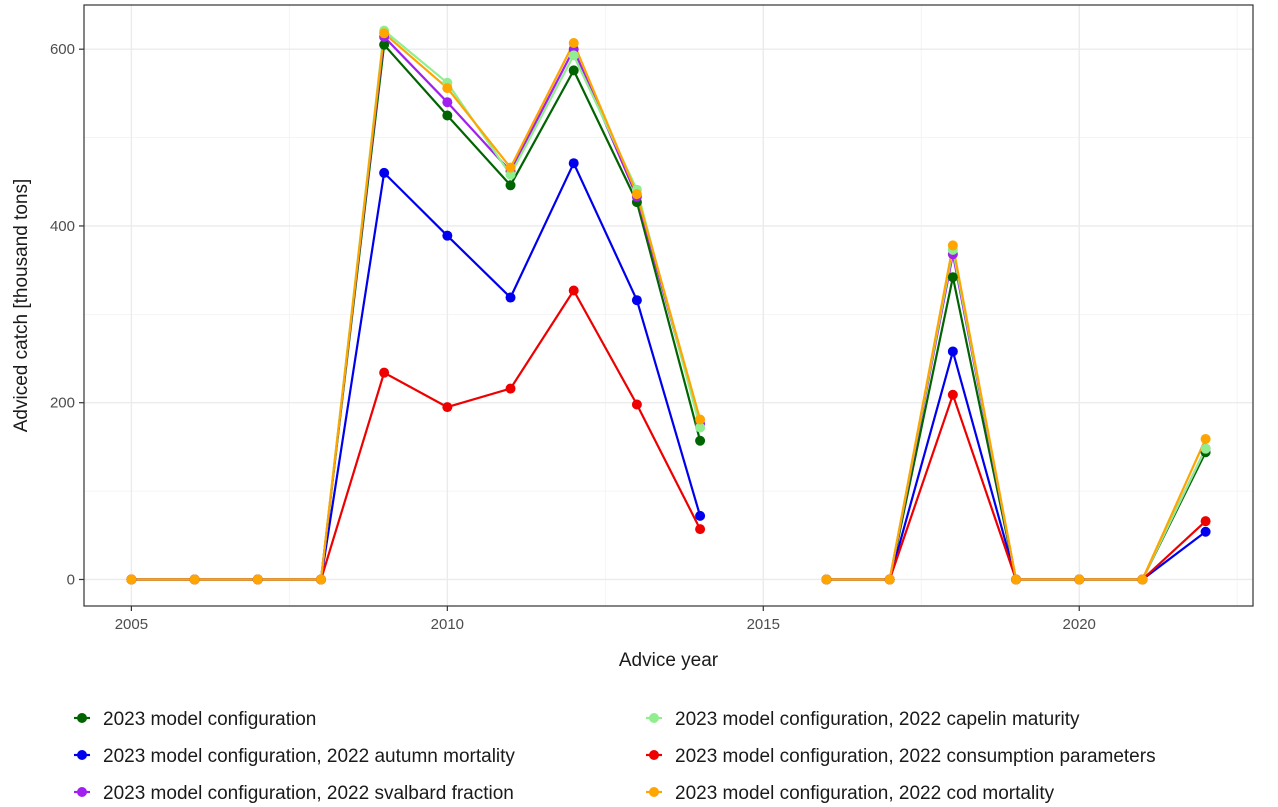 Image resolution: width=1278 pixels, height=807 pixels. I want to click on x-tick-label: 2005, so click(131, 624).